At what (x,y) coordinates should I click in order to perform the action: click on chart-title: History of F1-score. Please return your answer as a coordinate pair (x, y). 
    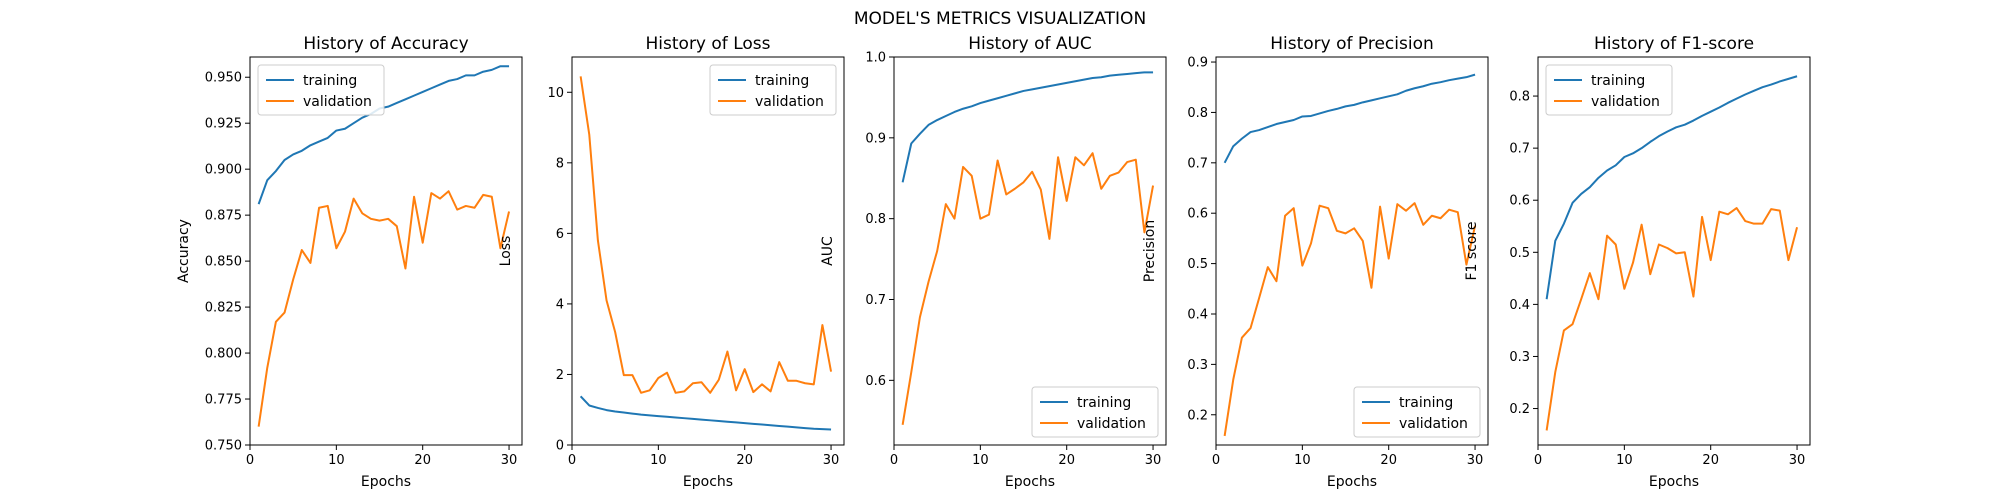
    Looking at the image, I should click on (1674, 44).